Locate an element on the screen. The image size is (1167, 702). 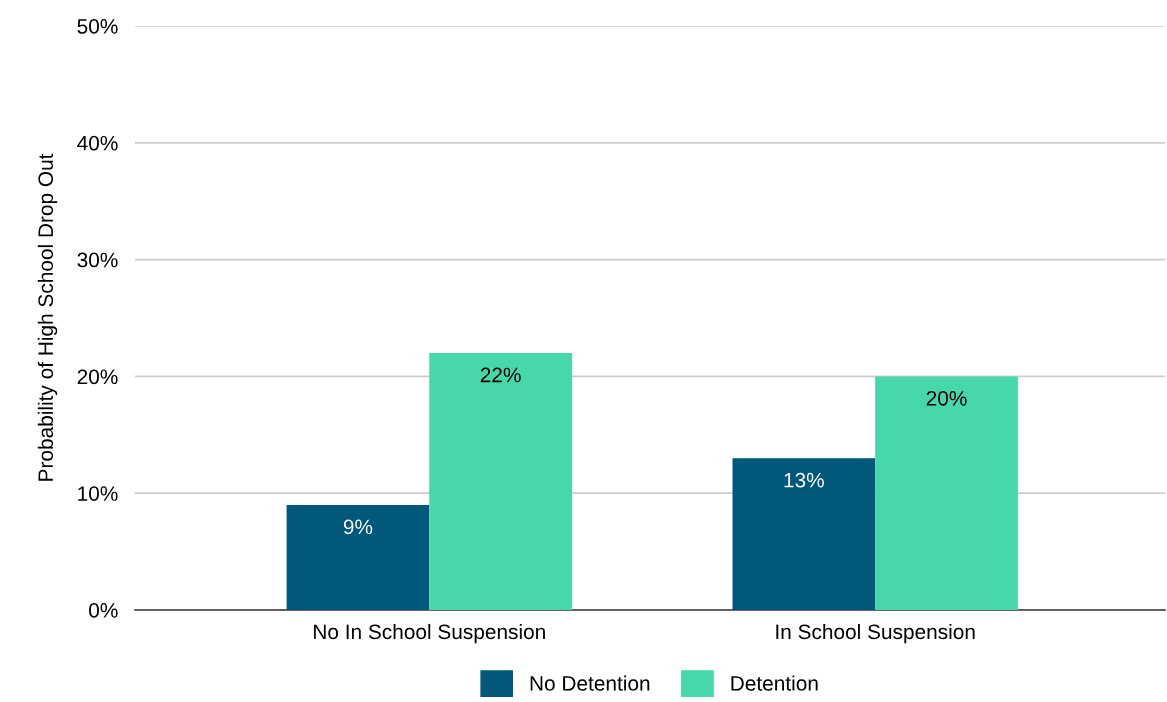
data-label: 20% is located at coordinates (946, 398).